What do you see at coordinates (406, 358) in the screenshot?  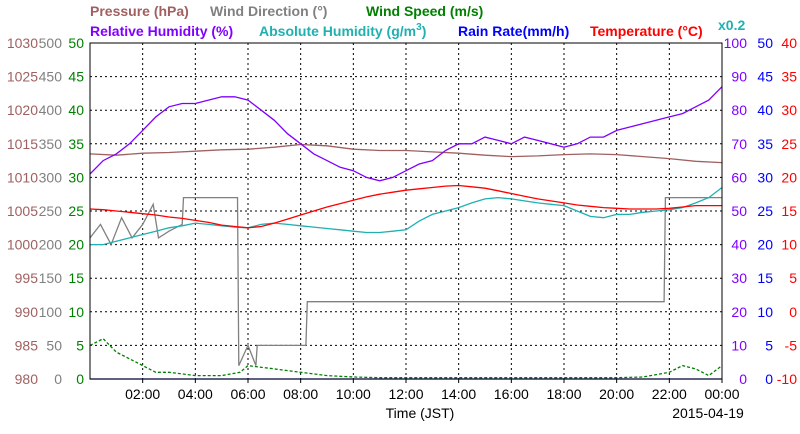 I see `series-wind-speed-m-s` at bounding box center [406, 358].